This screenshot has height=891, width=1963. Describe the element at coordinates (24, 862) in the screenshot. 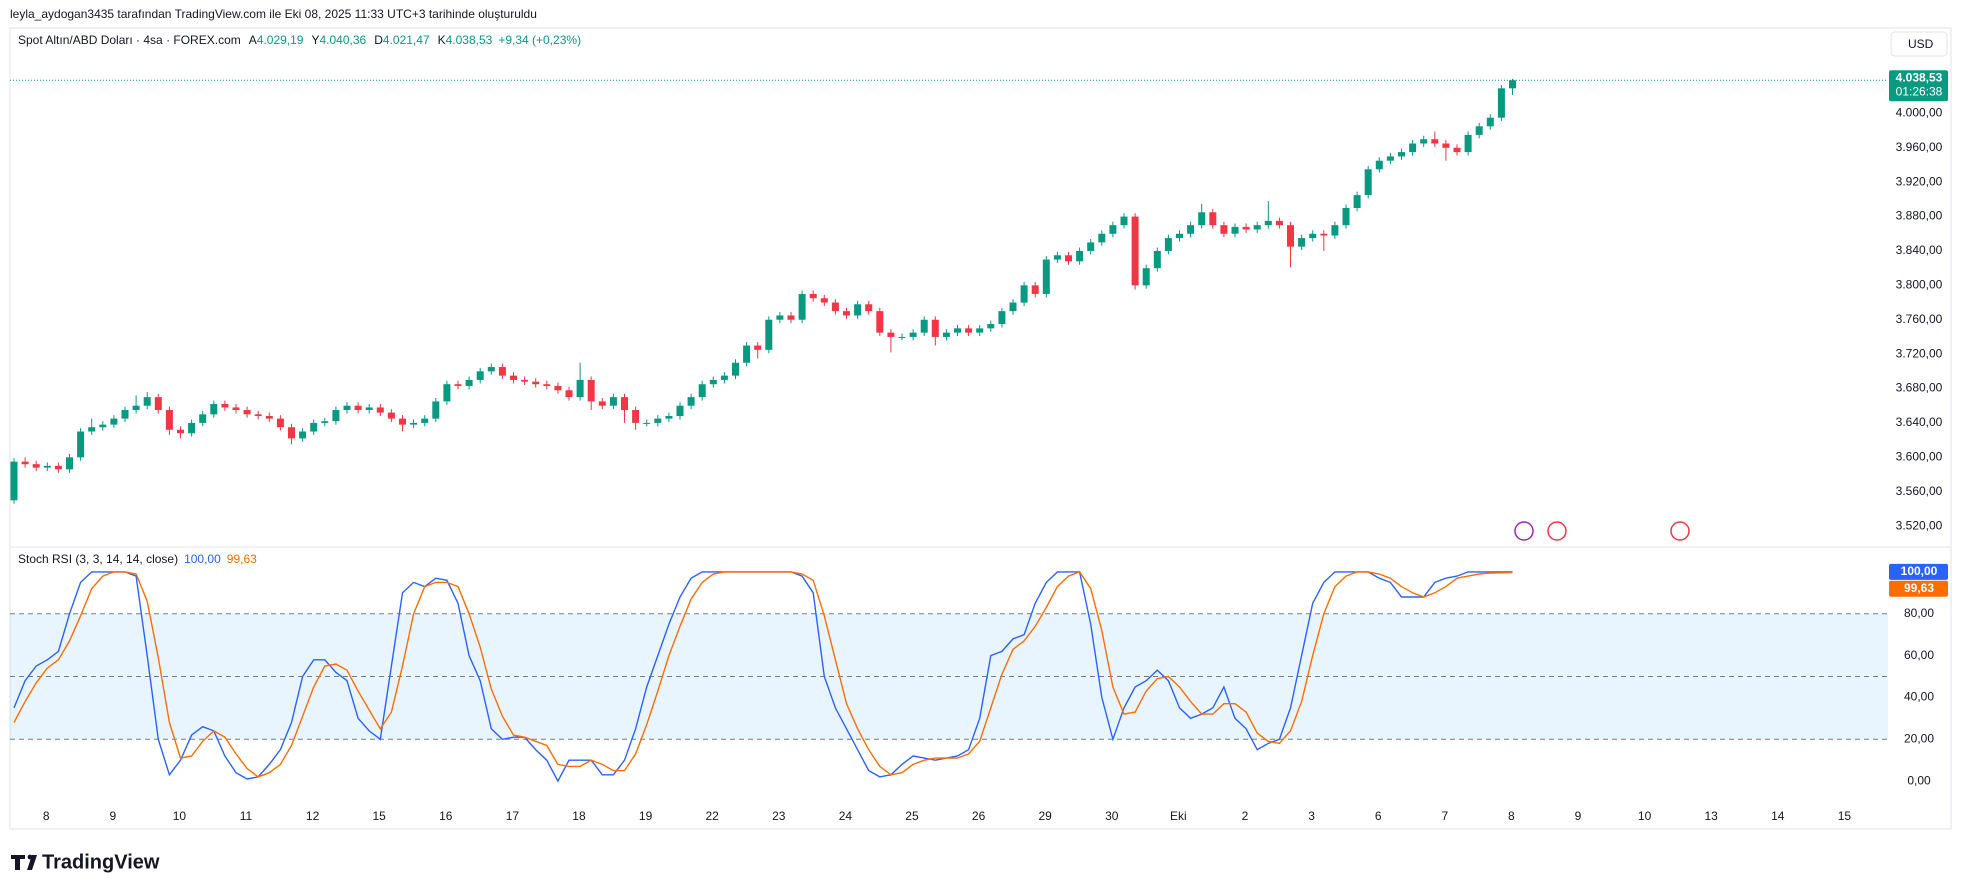

I see `logo-icon` at that location.